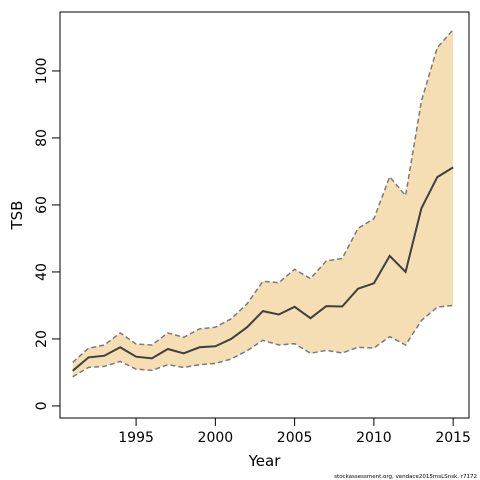  I want to click on lower-bound-line, so click(263, 341).